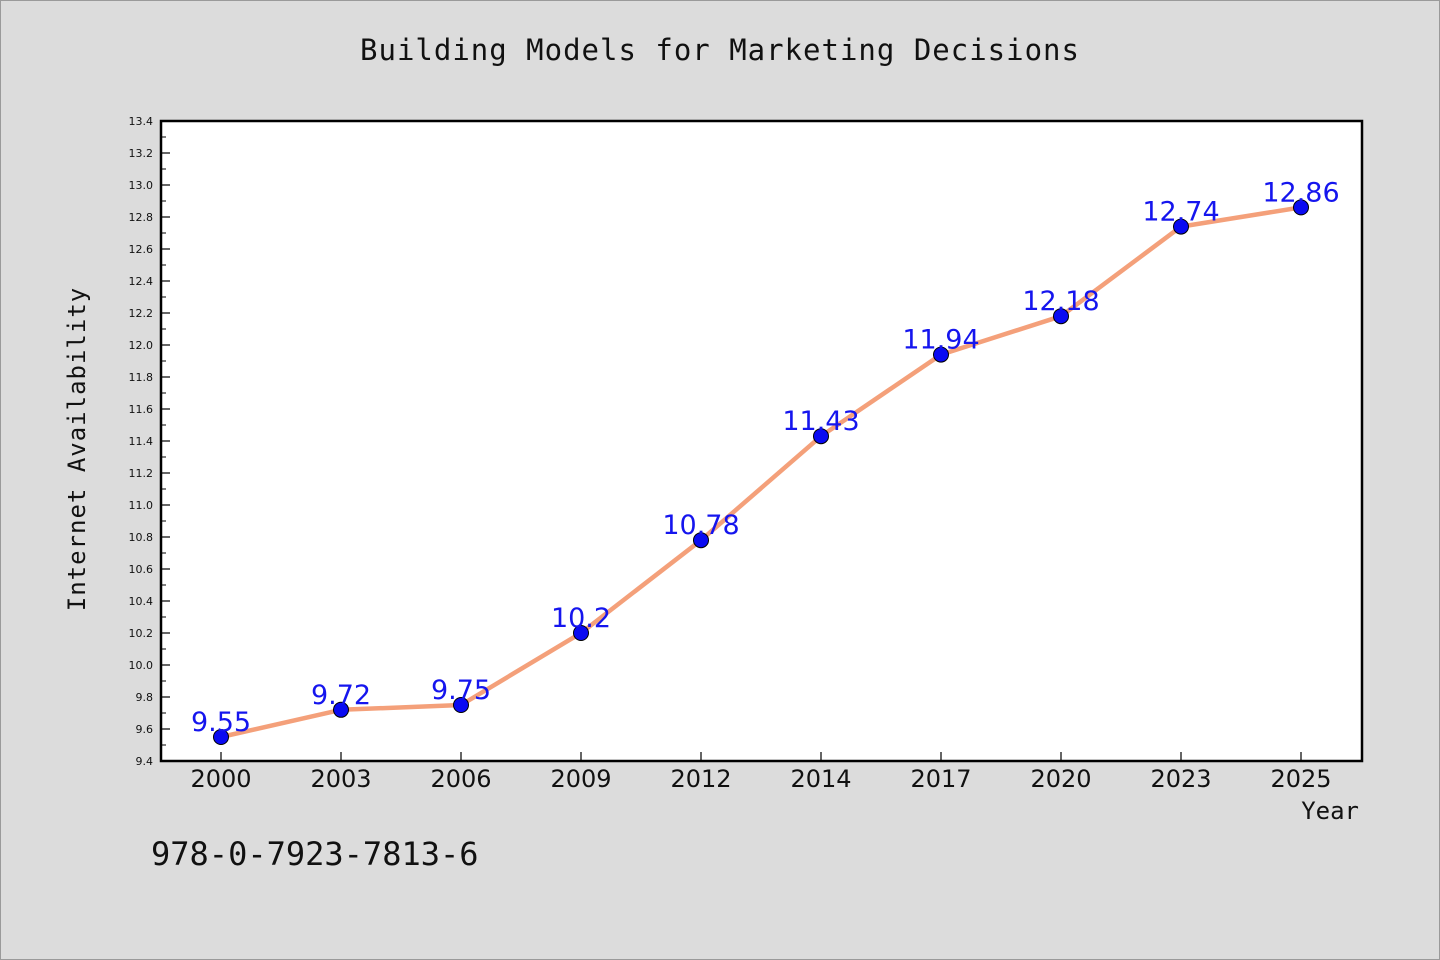 The image size is (1440, 960). What do you see at coordinates (141, 409) in the screenshot?
I see `y-tick-label: 11.6` at bounding box center [141, 409].